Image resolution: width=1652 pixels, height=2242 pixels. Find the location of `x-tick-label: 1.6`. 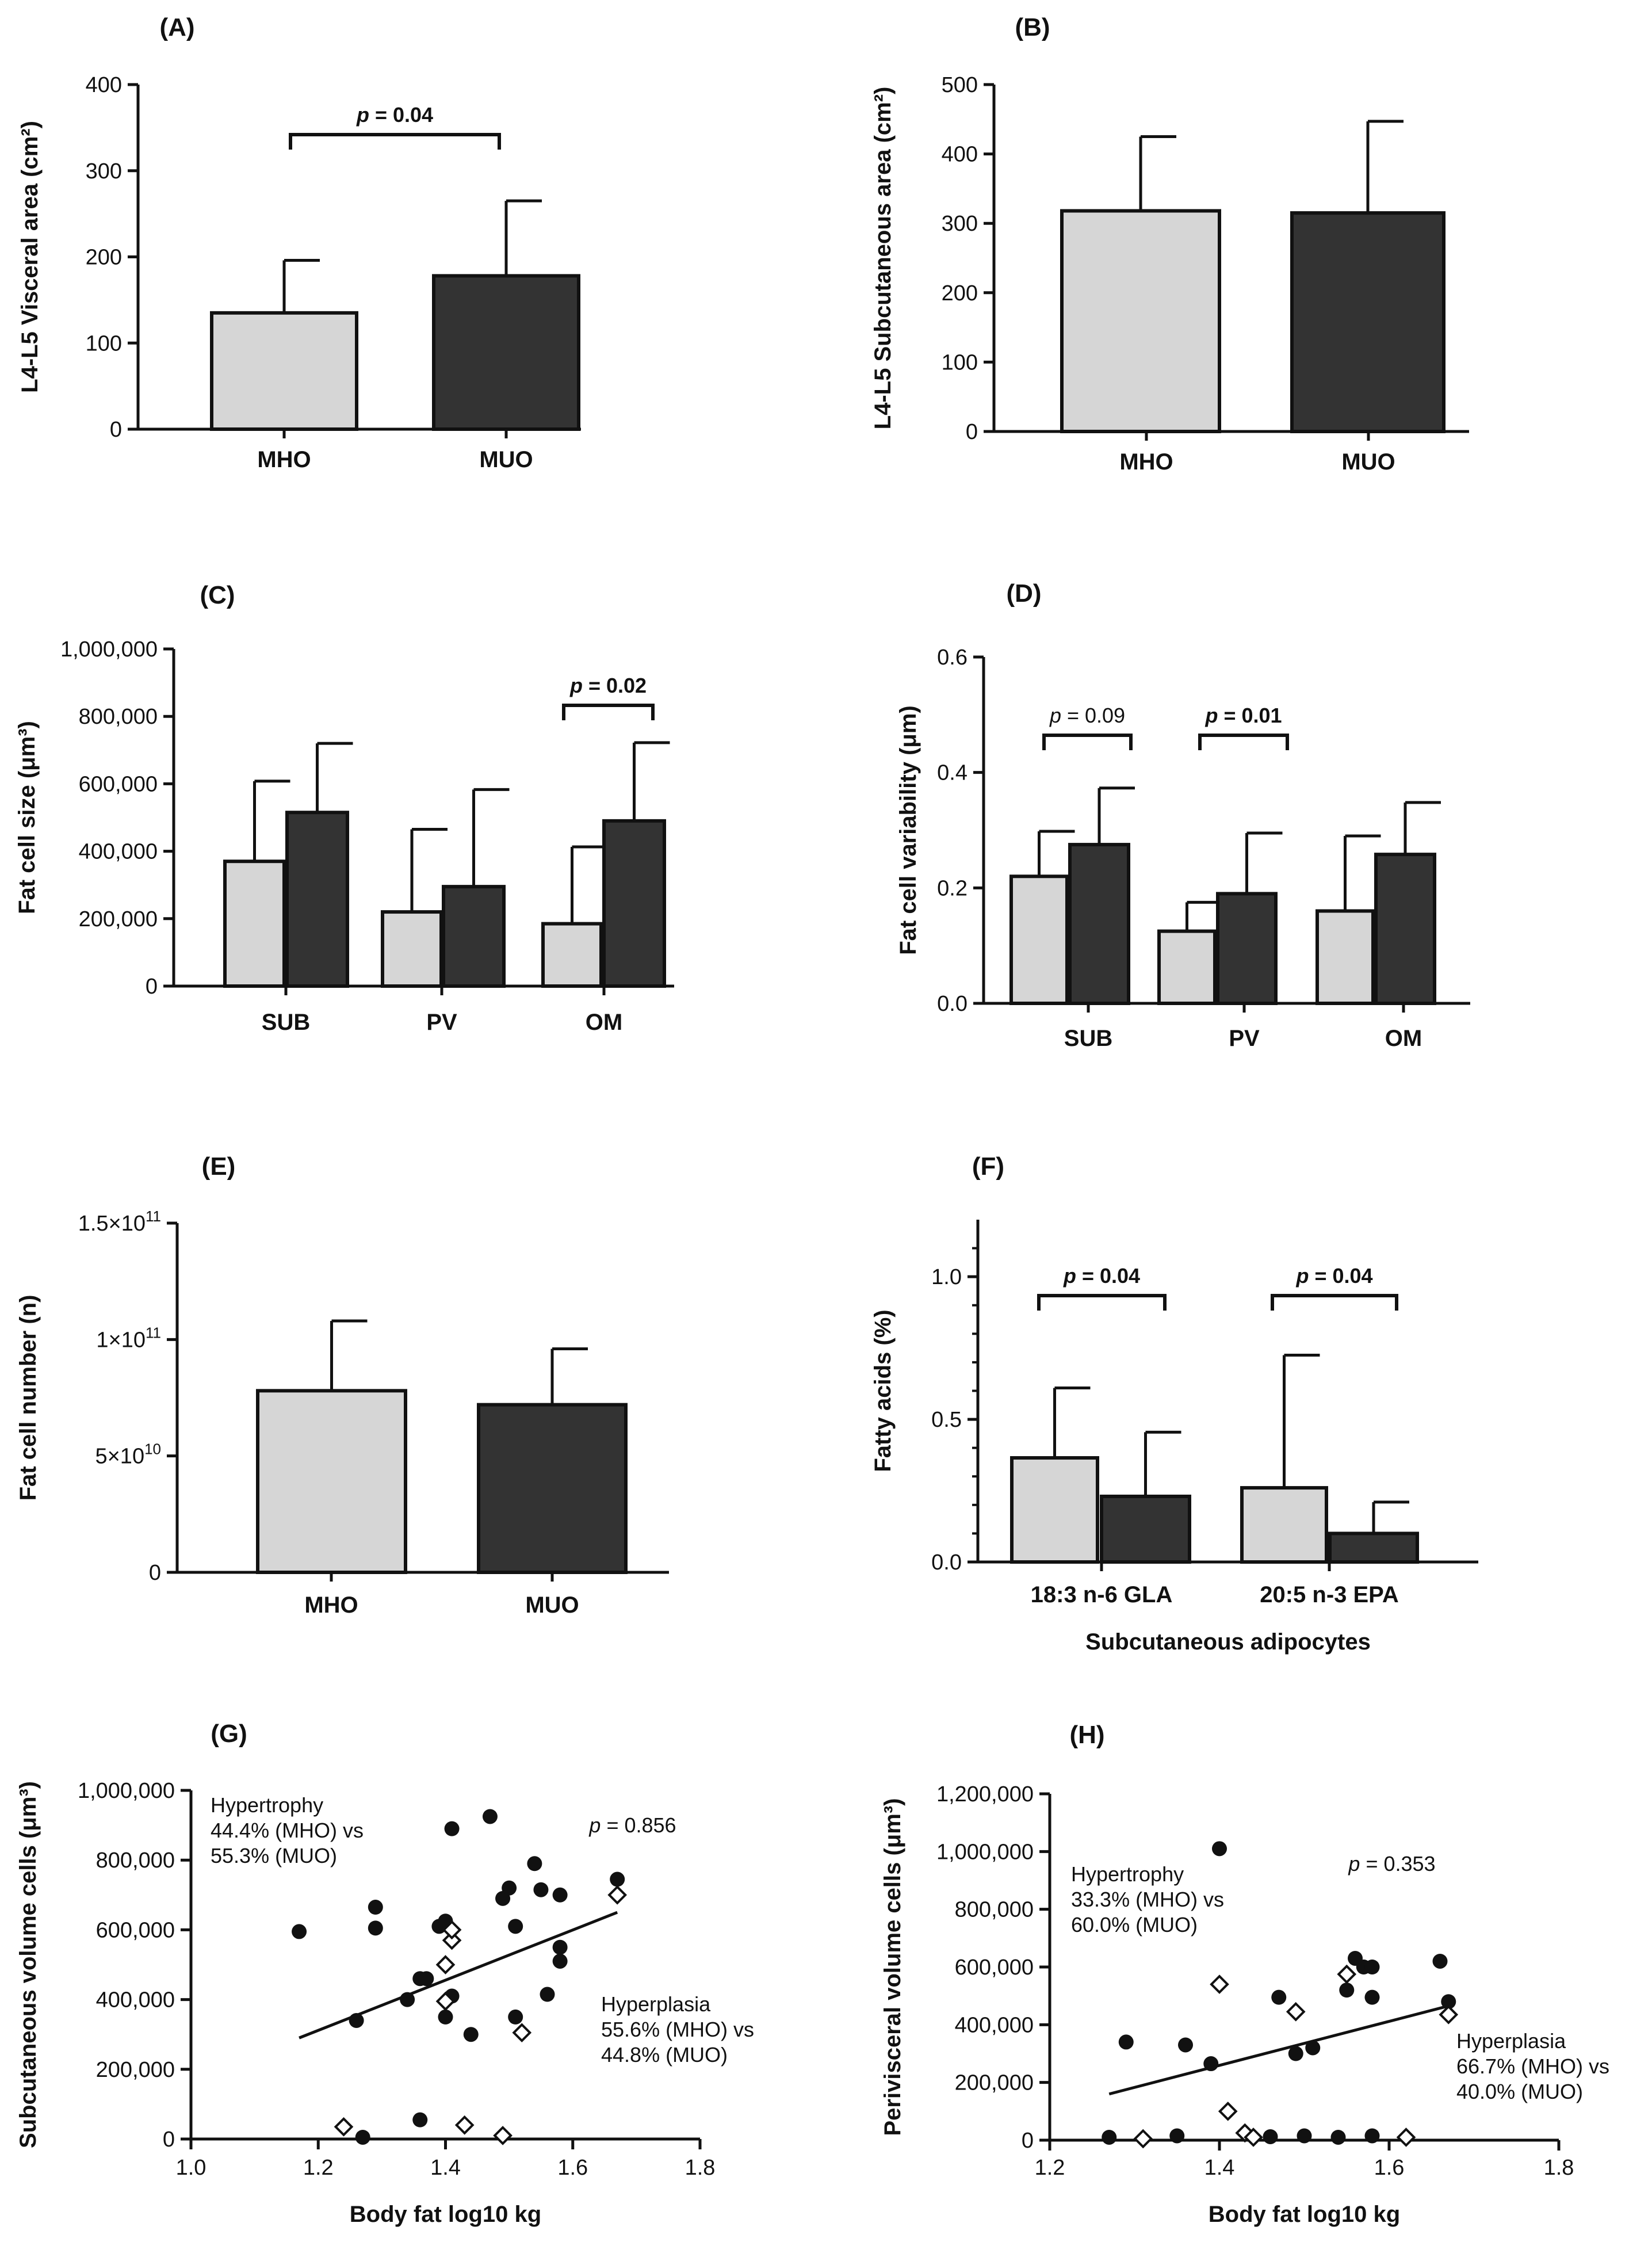

x-tick-label: 1.6 is located at coordinates (572, 2168).